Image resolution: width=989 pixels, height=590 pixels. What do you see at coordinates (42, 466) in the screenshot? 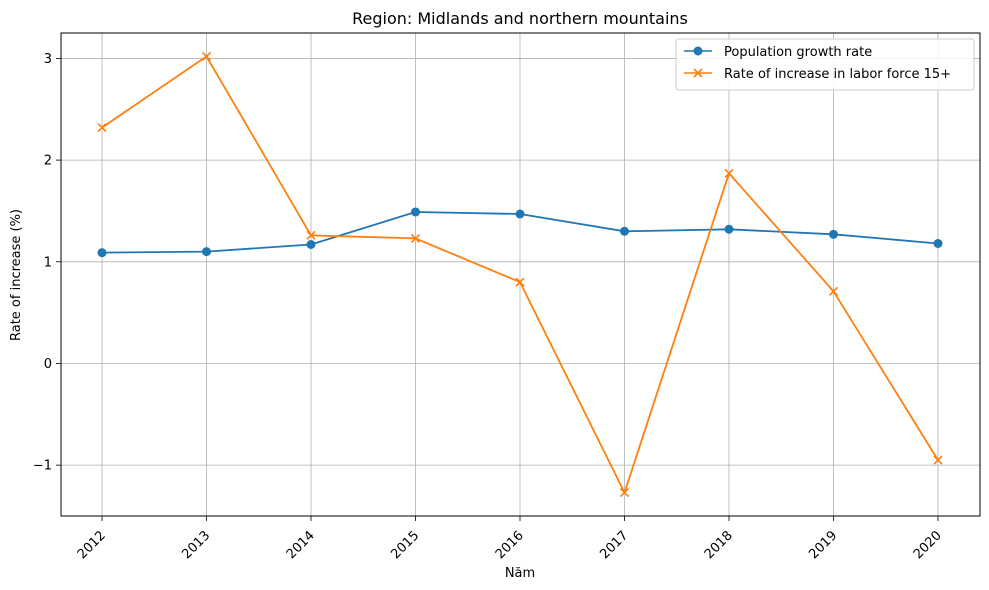
I see `y-tick-label: −1` at bounding box center [42, 466].